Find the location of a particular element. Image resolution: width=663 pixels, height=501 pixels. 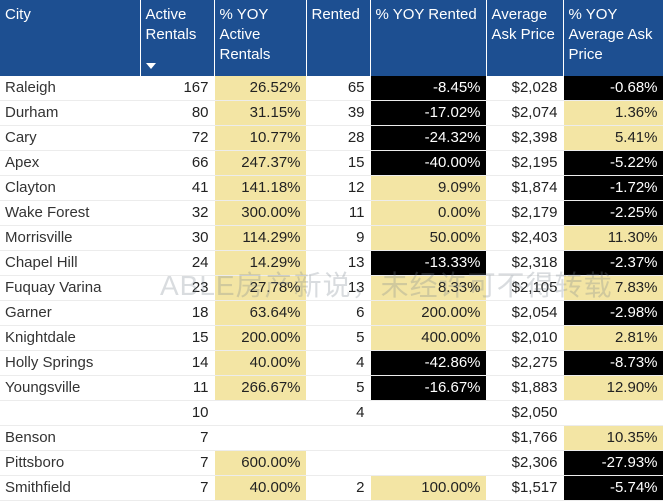

cell-rented: 28 is located at coordinates (338, 138).